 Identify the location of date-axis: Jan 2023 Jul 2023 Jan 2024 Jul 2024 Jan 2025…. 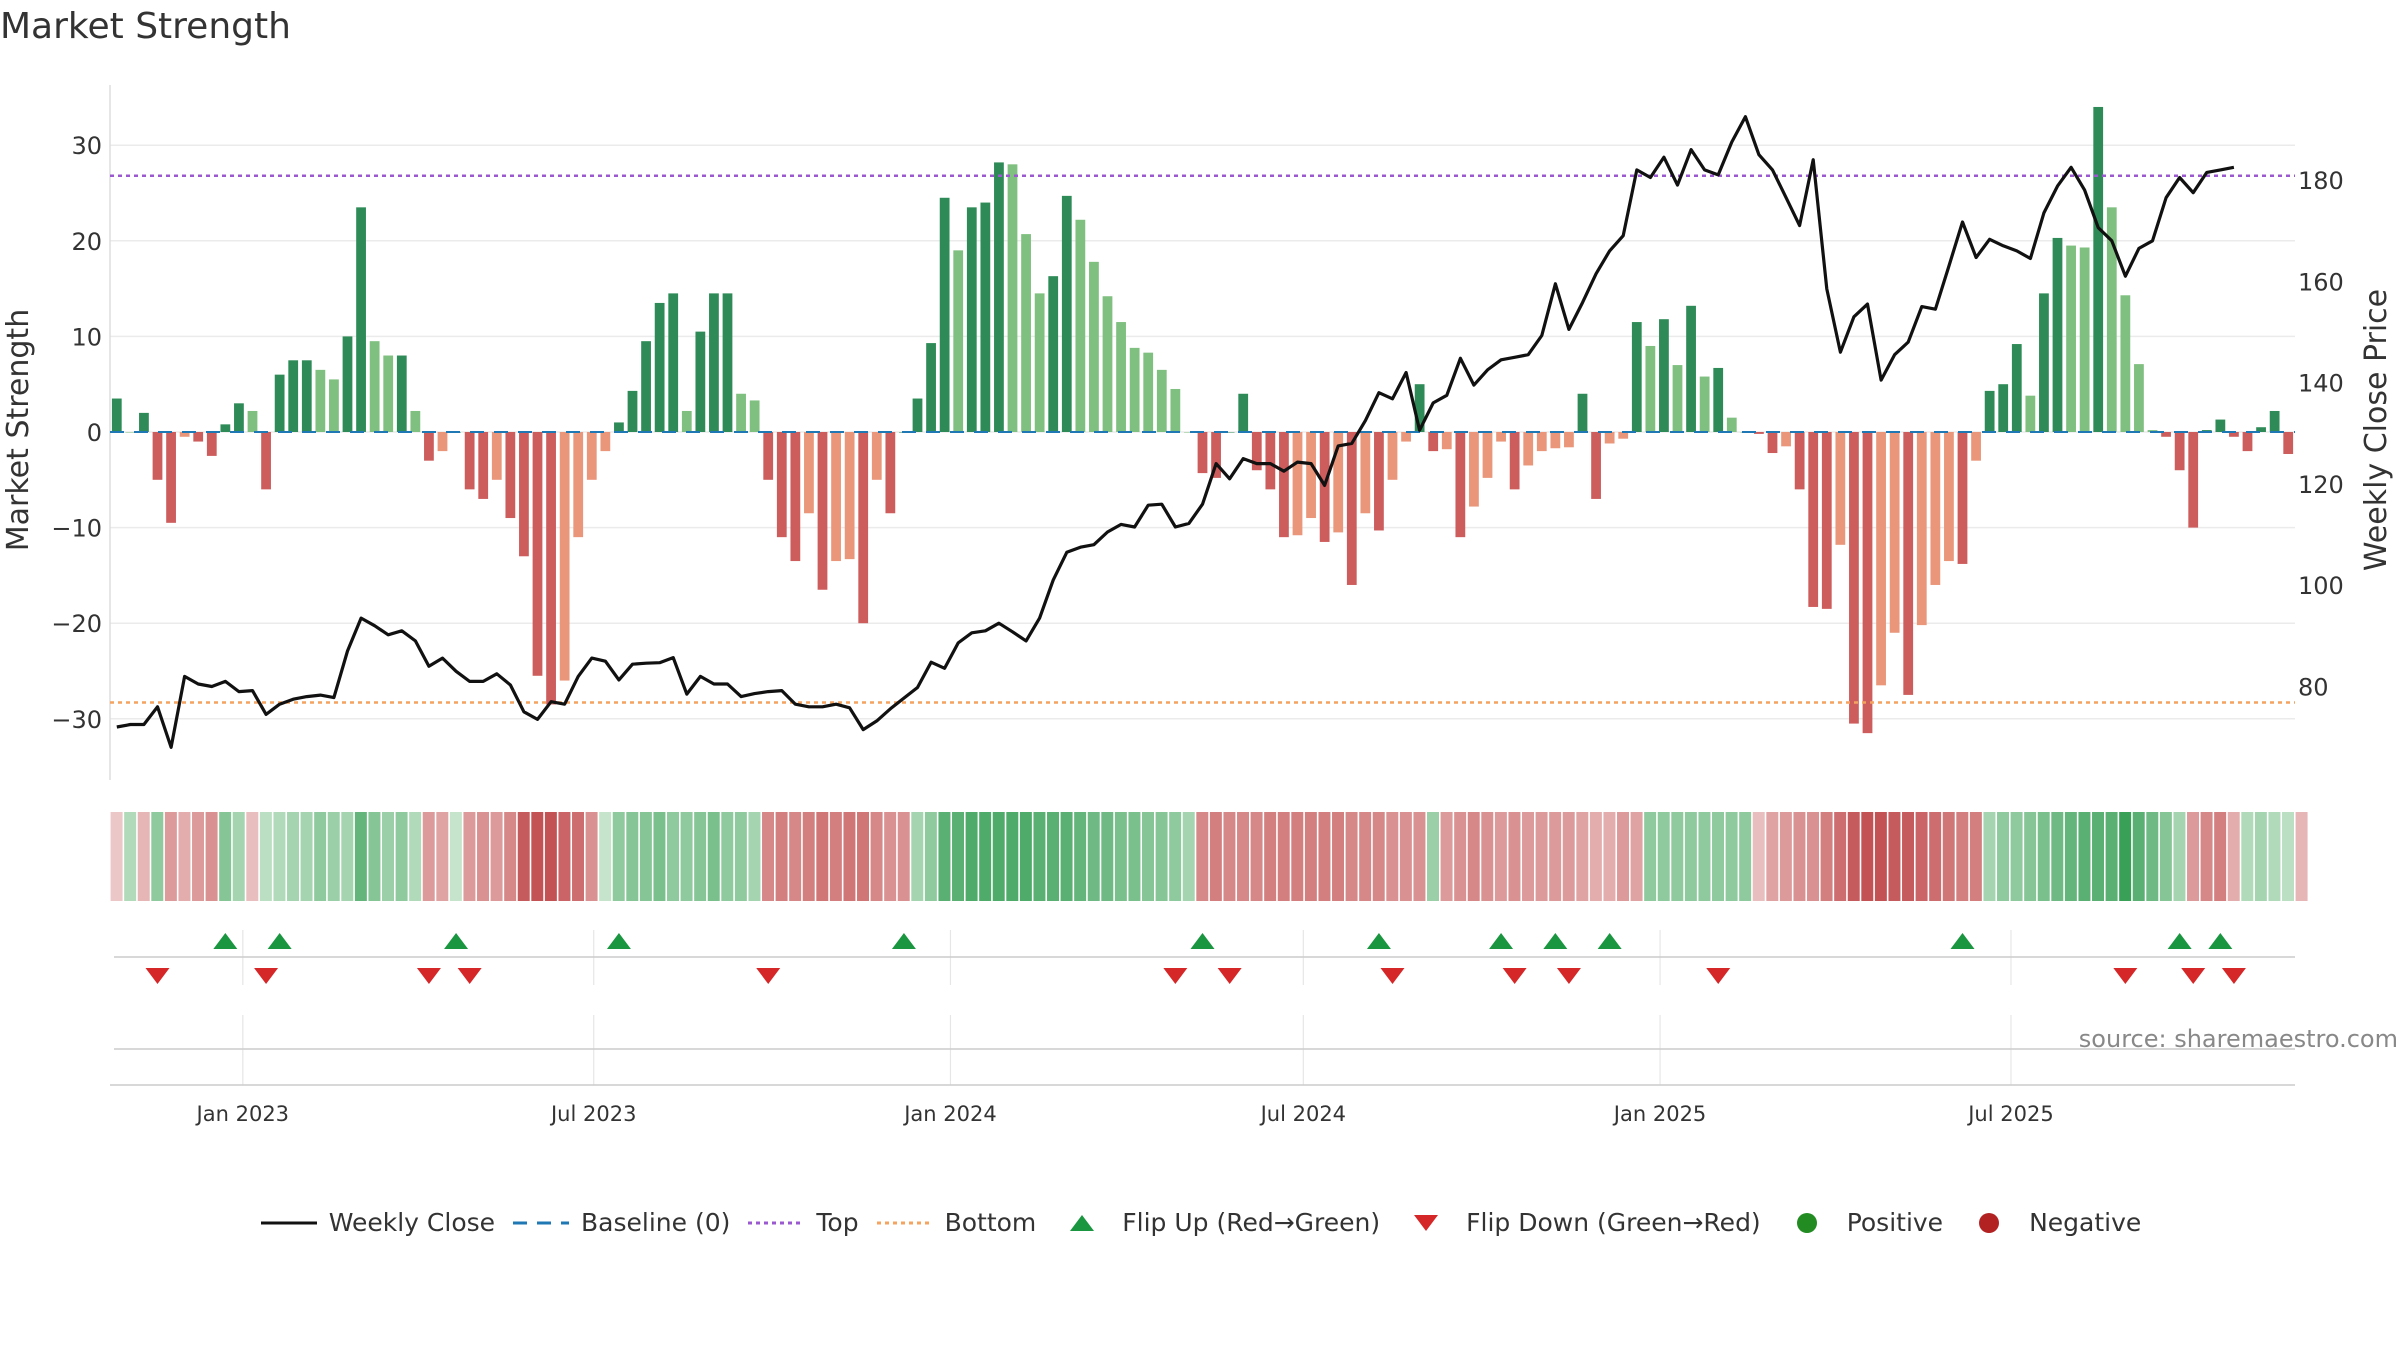
(1202, 1028).